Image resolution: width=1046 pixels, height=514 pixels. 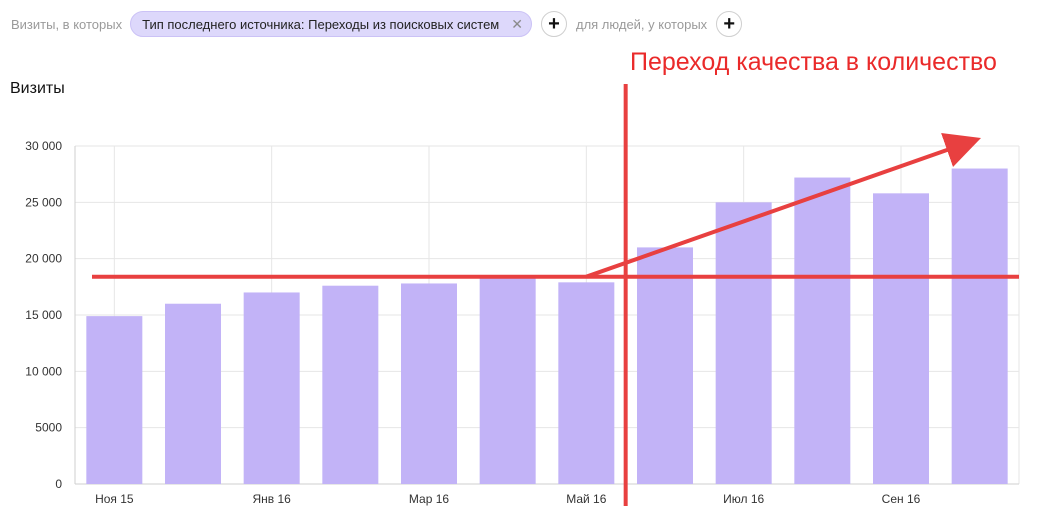 What do you see at coordinates (114, 499) in the screenshot?
I see `x-tick-label: Ноя 15` at bounding box center [114, 499].